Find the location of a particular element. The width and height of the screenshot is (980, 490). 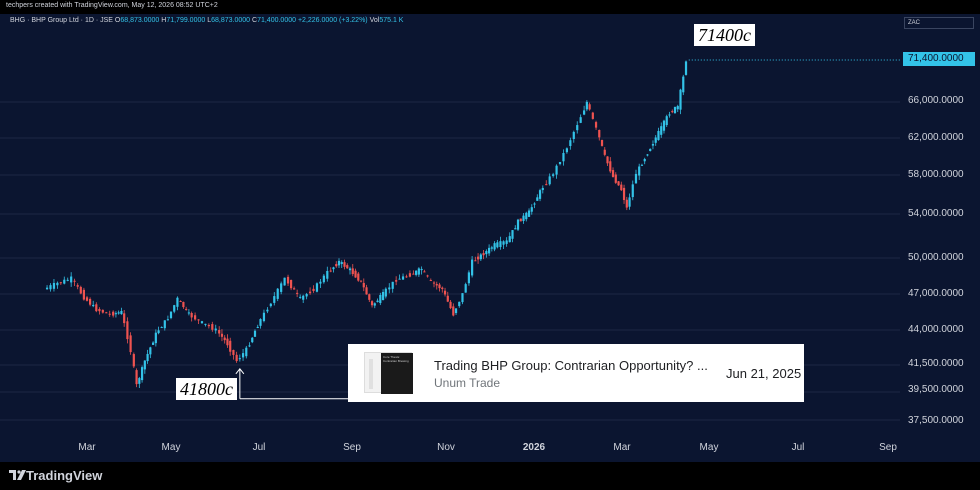

tradingview-brand: TradingView is located at coordinates (64, 475).